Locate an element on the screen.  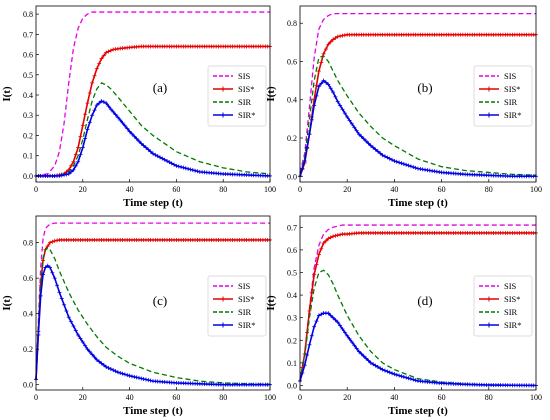
series-markers-sis-star is located at coordinates (153, 309).